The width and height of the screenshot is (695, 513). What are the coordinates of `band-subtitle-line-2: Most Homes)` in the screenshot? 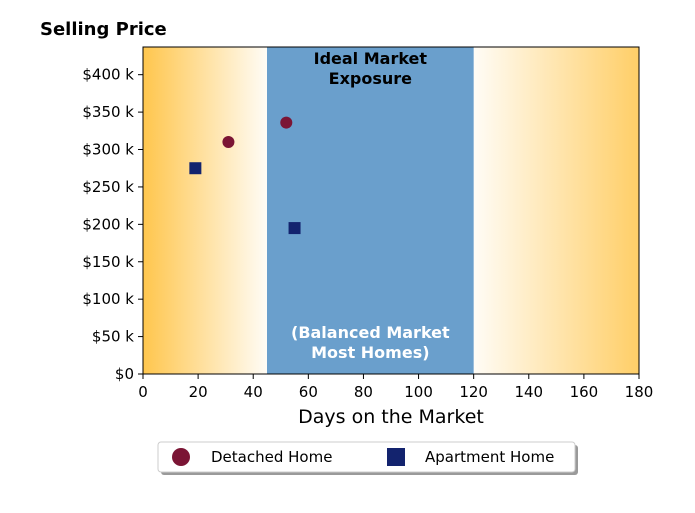 It's located at (370, 352).